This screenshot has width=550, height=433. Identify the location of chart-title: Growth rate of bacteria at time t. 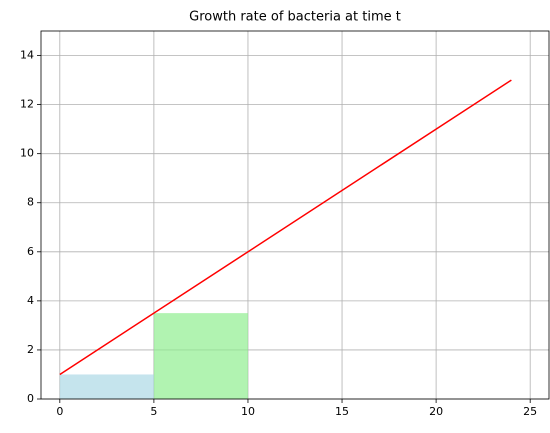
(295, 17).